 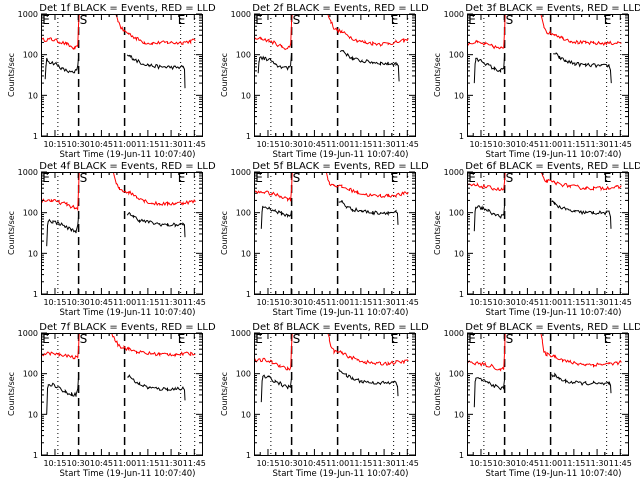 I want to click on plot-title: Det 4f BLACK = Events, RED = LLD, so click(x=127, y=166).